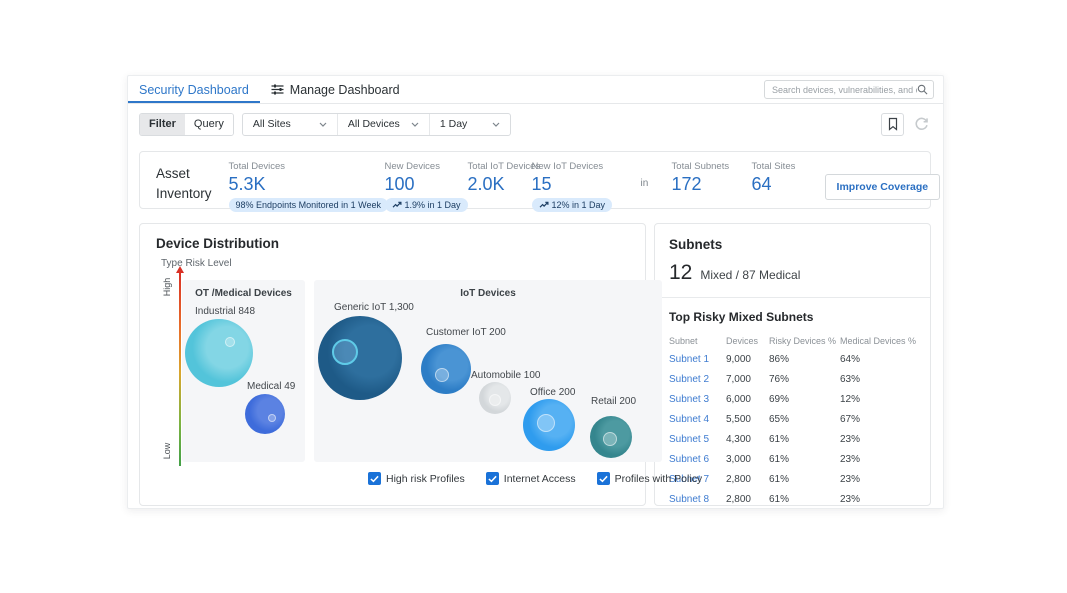 This screenshot has width=1067, height=593. Describe the element at coordinates (658, 478) in the screenshot. I see `checkbox-label: Profiles with Policy` at that location.